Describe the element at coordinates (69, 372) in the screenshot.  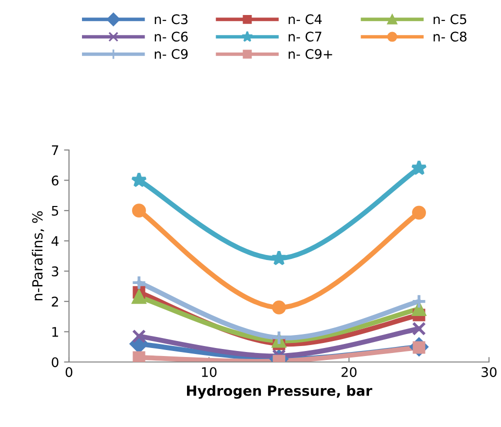
I see `x-tick-label: 0` at that location.